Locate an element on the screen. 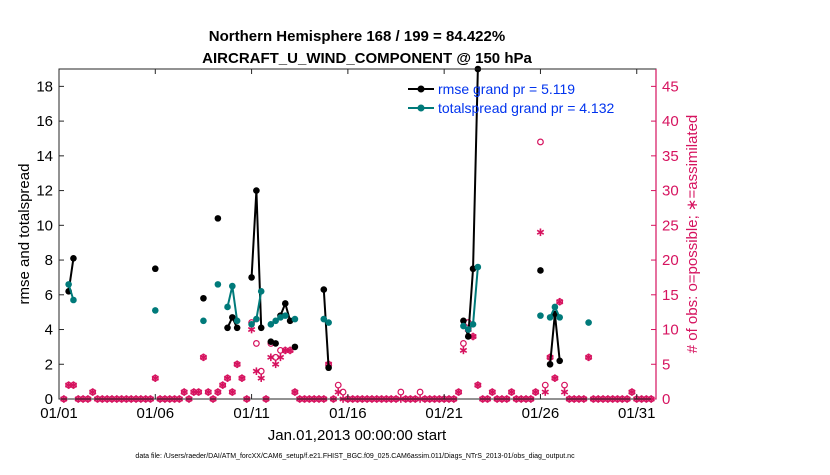 This screenshot has height=475, width=830. y2-axis-label: # of obs: o=possible; ∗=assimilated is located at coordinates (692, 234).